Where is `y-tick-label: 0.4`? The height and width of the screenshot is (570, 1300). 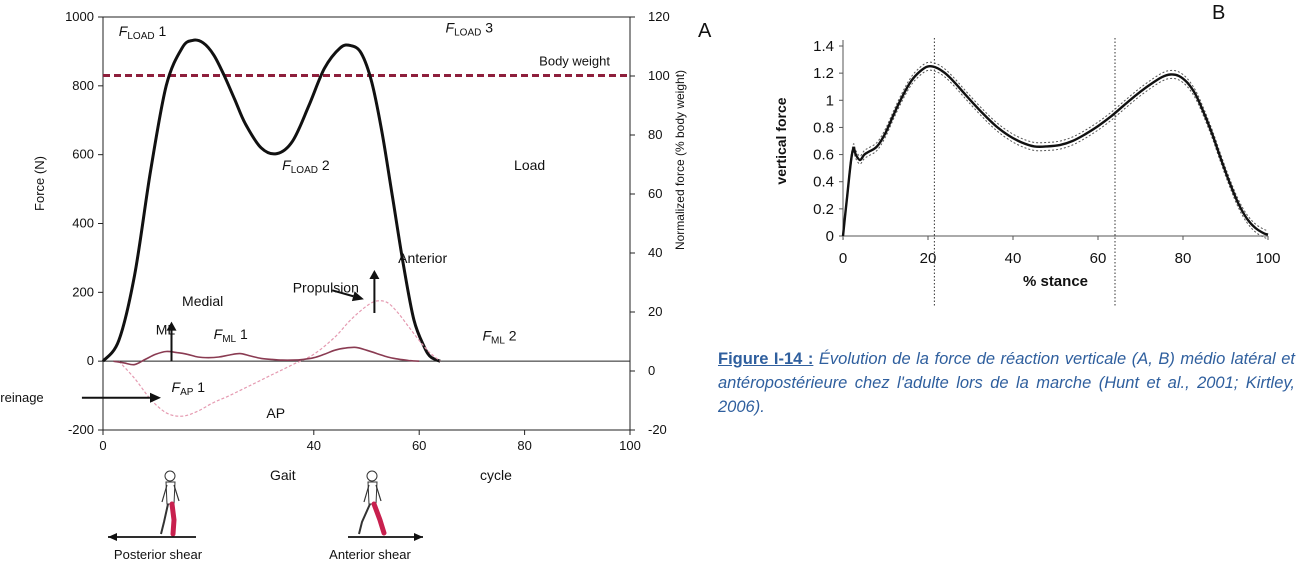 y-tick-label: 0.4 is located at coordinates (823, 182).